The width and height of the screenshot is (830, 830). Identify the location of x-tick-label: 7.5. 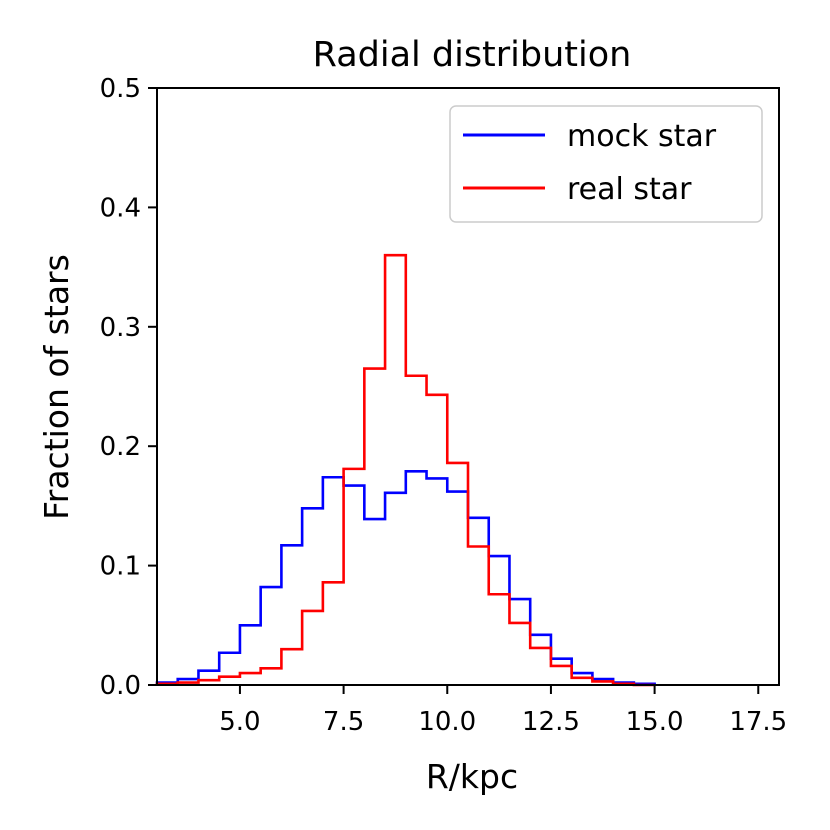
(343, 722).